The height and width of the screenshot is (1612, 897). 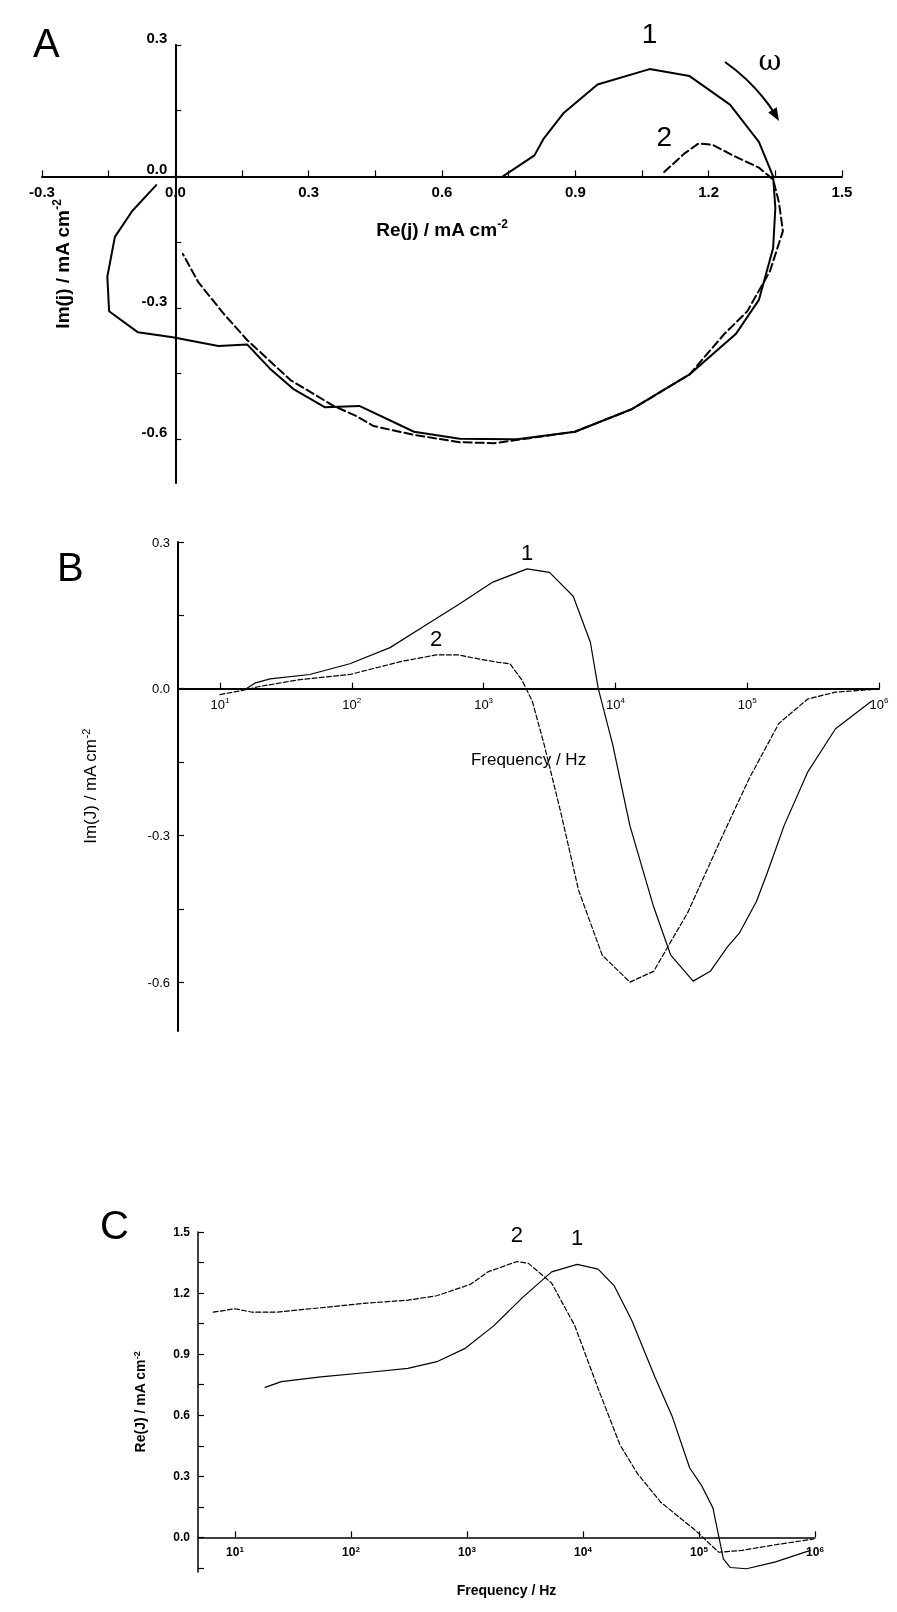 I want to click on y-tick-label: 1.5, so click(x=182, y=1232).